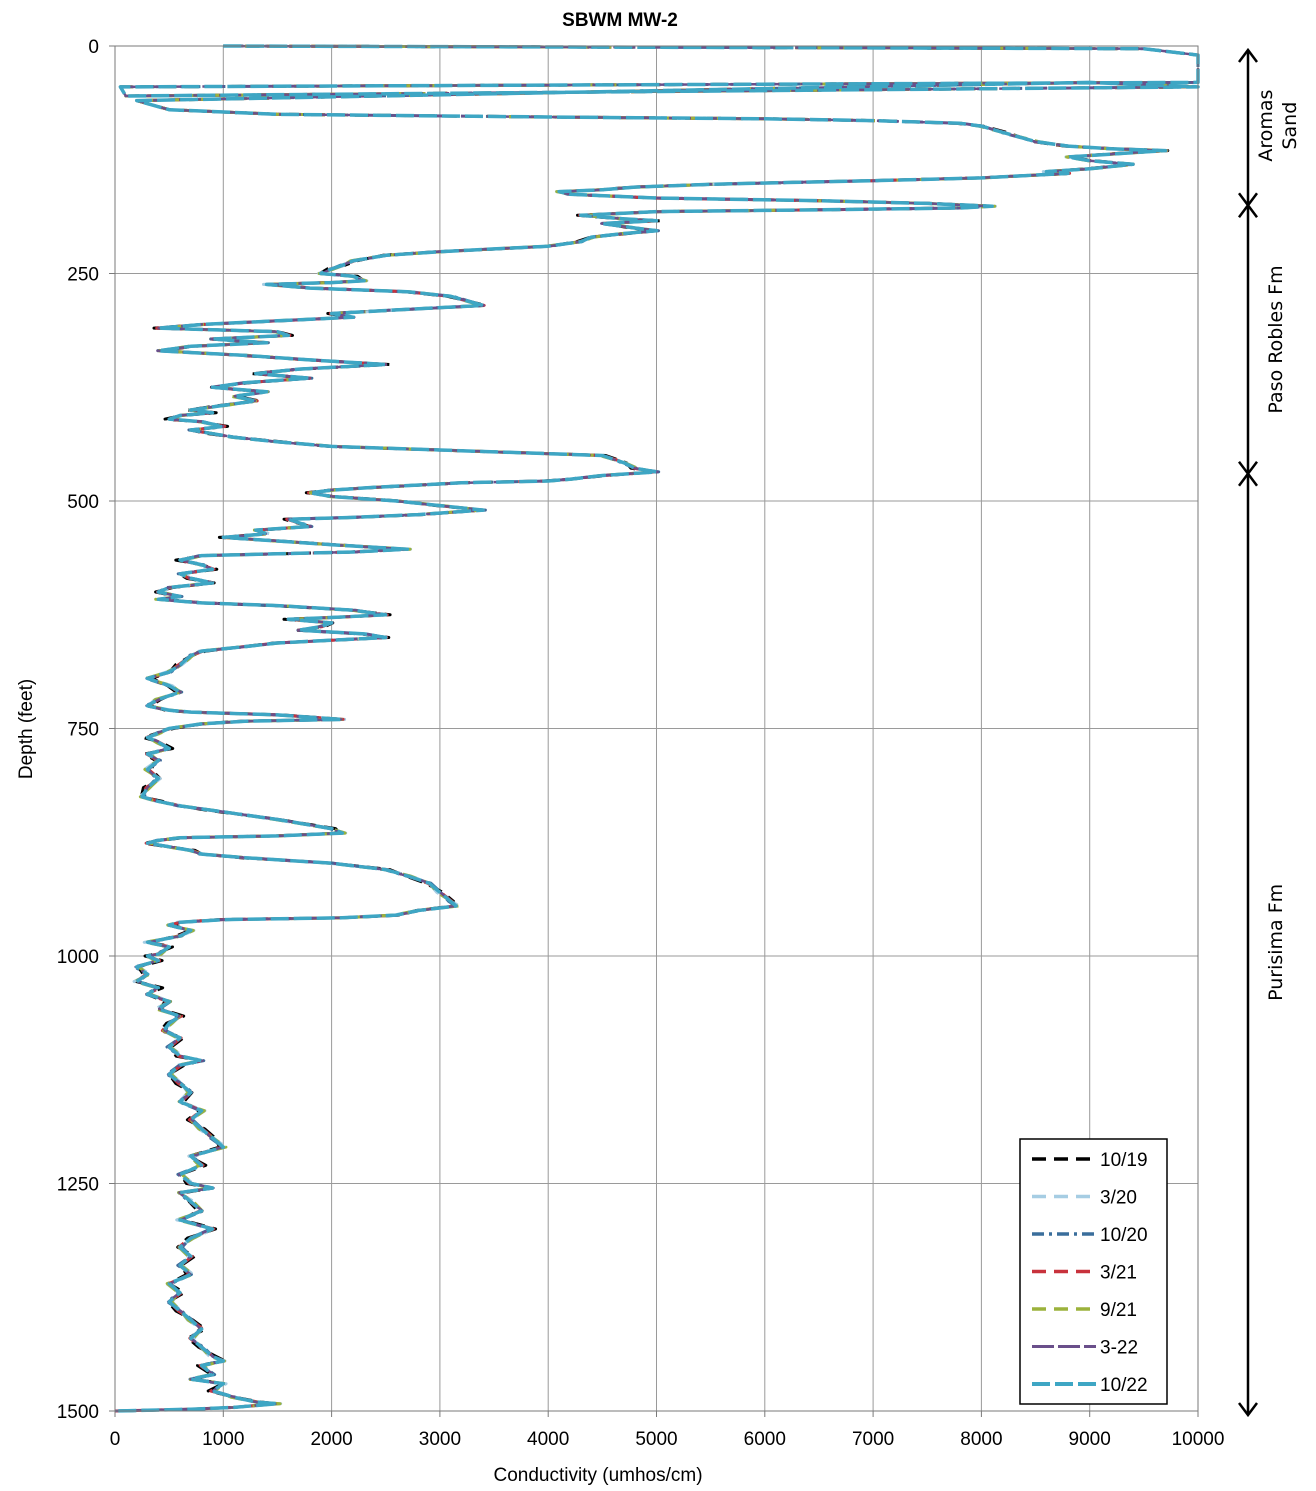 The height and width of the screenshot is (1491, 1316). What do you see at coordinates (548, 1439) in the screenshot?
I see `x-tick-label: 4000` at bounding box center [548, 1439].